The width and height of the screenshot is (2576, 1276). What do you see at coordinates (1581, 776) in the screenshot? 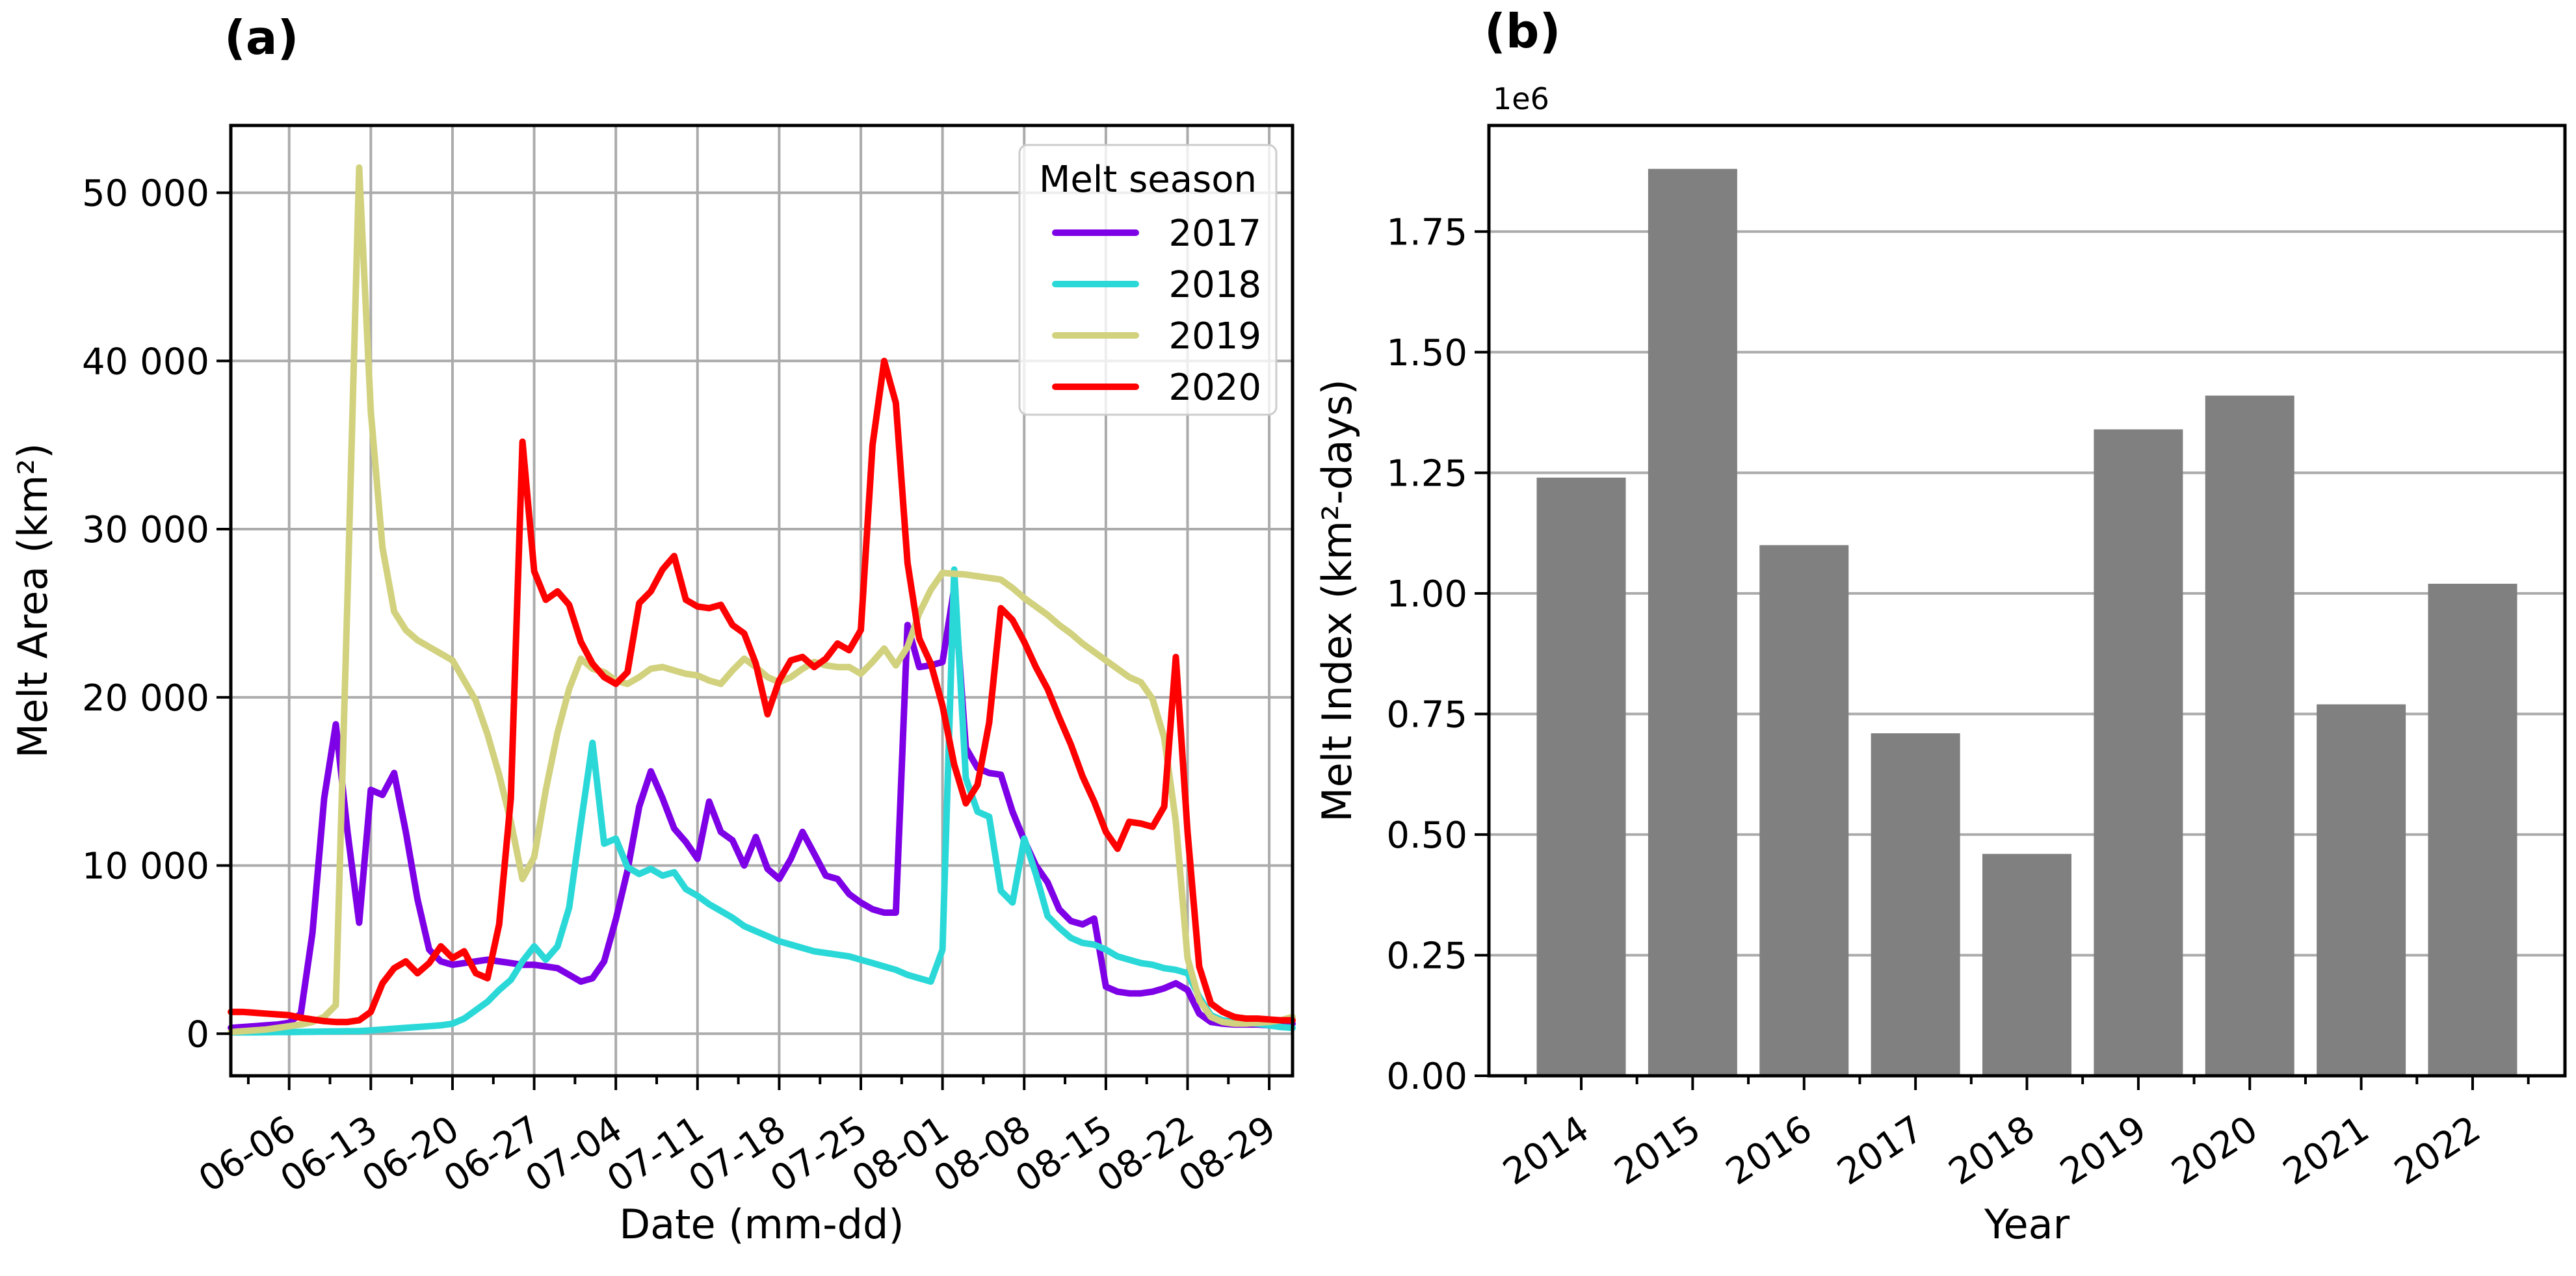
I see `bar-2014` at bounding box center [1581, 776].